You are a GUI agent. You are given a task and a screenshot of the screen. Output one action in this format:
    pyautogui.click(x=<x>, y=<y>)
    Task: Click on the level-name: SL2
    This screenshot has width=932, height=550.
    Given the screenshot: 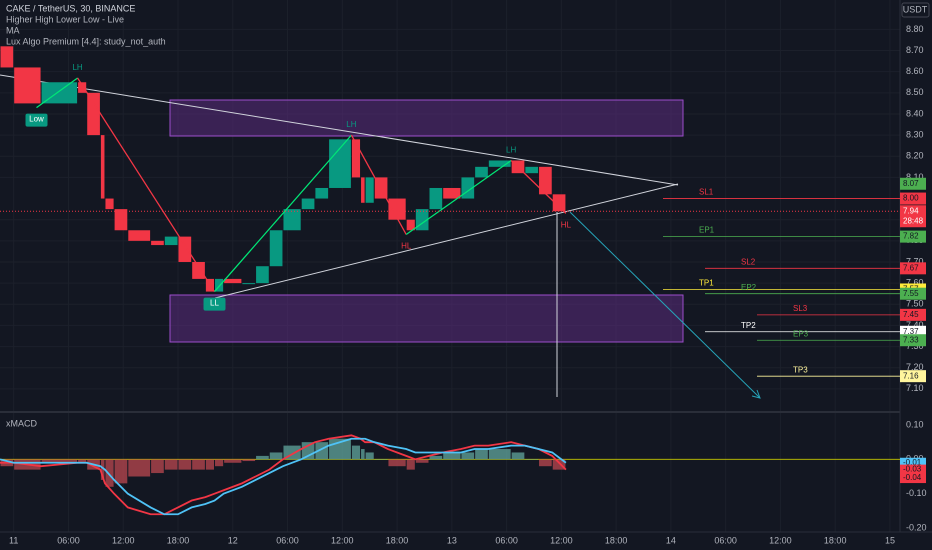 What is the action you would take?
    pyautogui.click(x=748, y=261)
    